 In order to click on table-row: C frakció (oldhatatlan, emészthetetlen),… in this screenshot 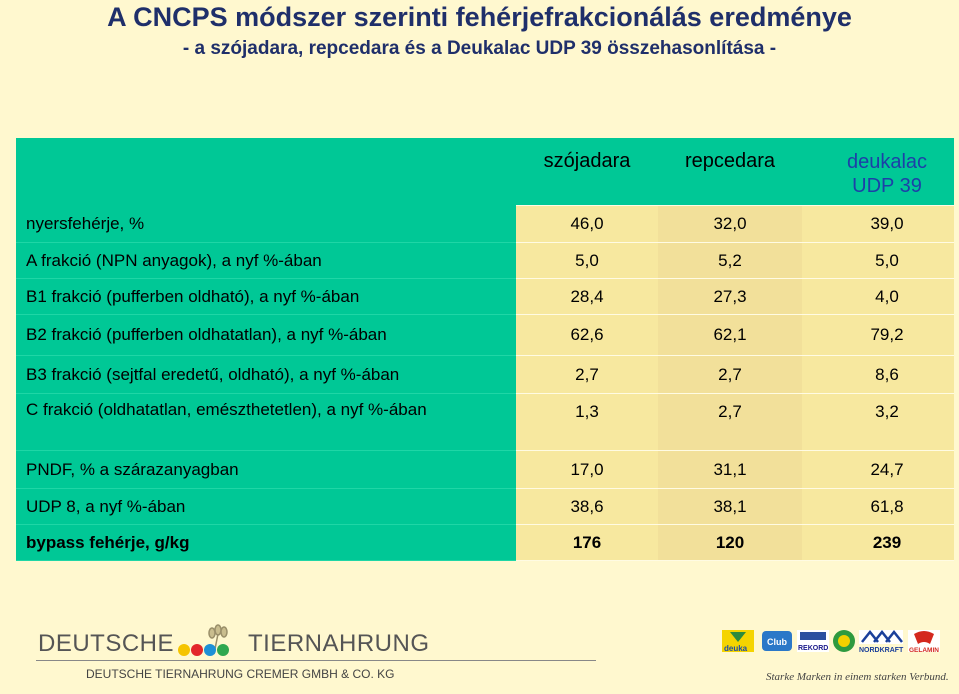, I will do `click(485, 422)`.